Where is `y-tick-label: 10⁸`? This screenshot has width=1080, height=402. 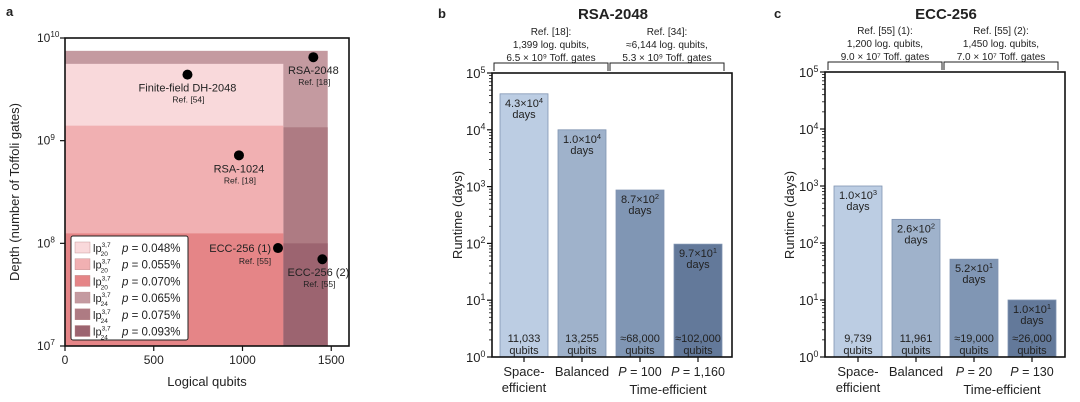
y-tick-label: 10⁸ is located at coordinates (46, 243).